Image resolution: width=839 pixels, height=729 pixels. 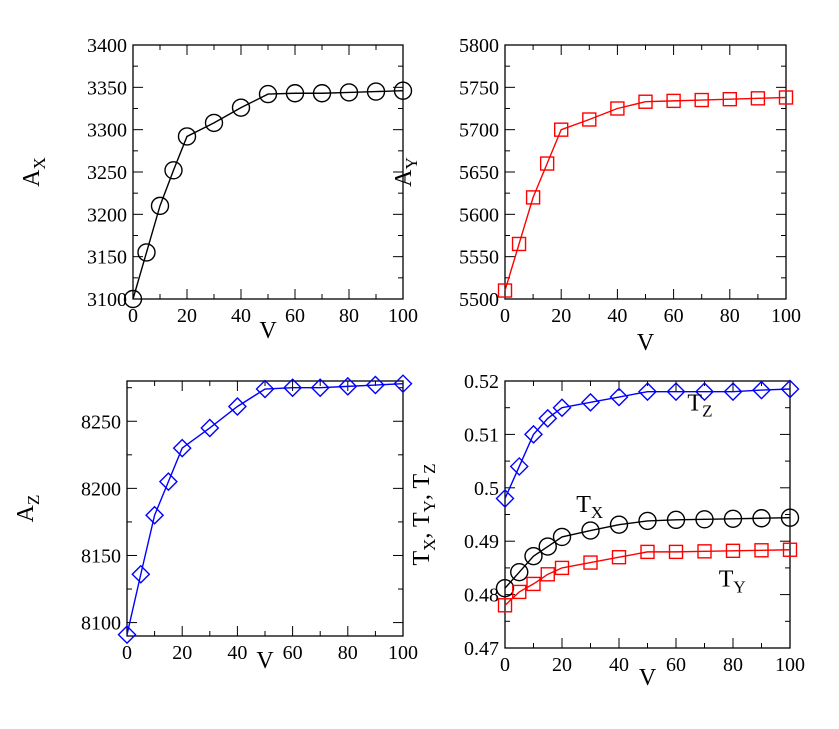 I want to click on y-tick-label: 5600, so click(x=479, y=215).